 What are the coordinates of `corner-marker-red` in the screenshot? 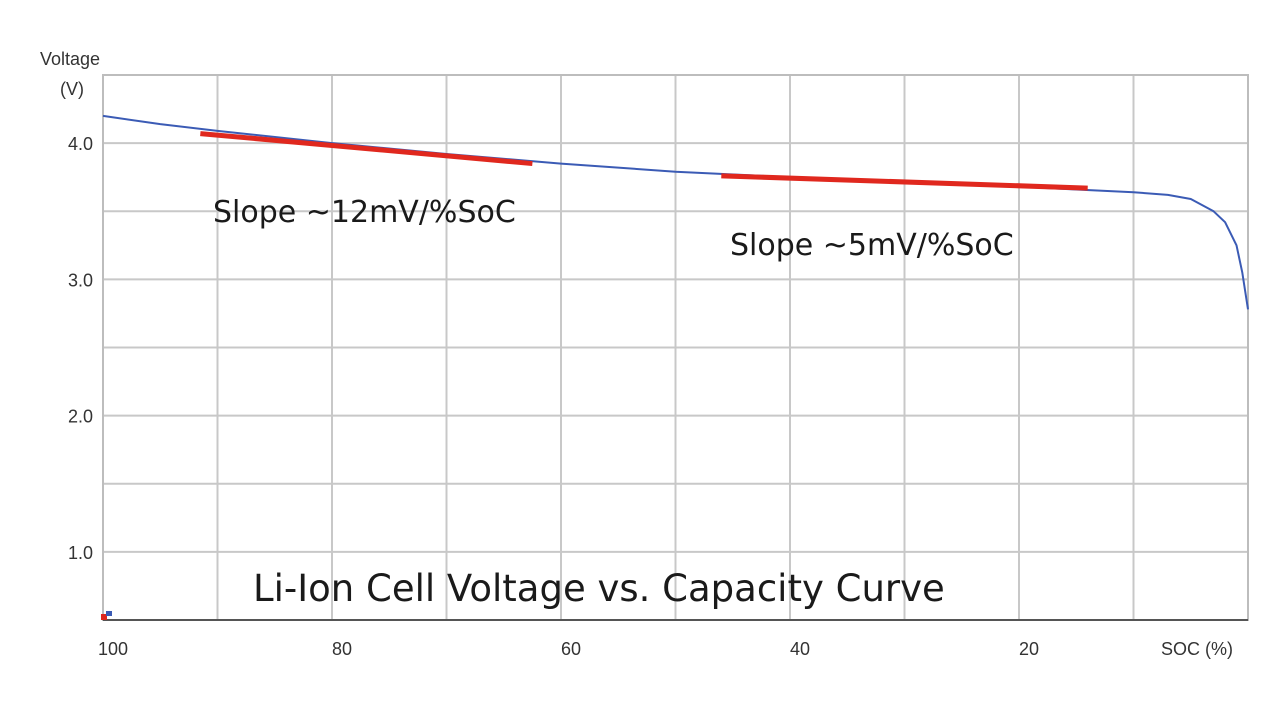 It's located at (104, 617).